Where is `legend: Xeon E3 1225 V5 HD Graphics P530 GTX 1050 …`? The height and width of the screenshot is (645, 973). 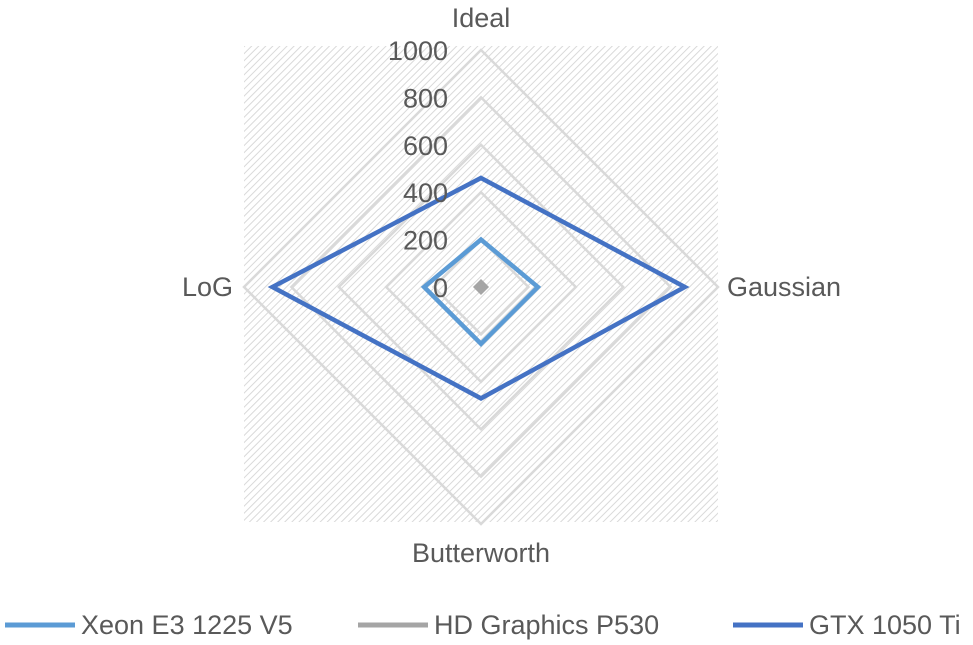
legend: Xeon E3 1225 V5 HD Graphics P530 GTX 1050 … is located at coordinates (483, 625).